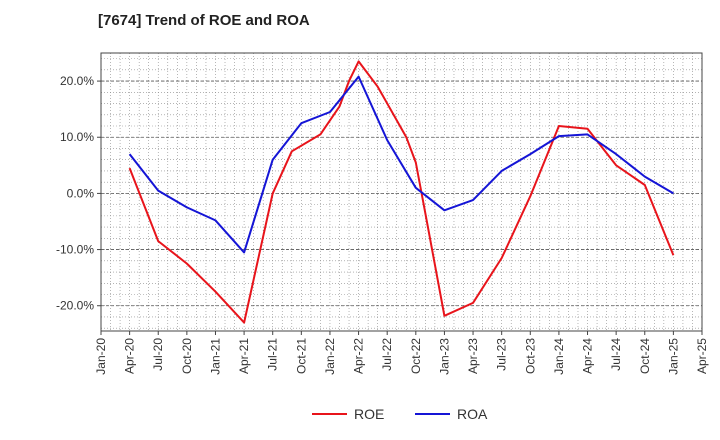  What do you see at coordinates (559, 356) in the screenshot?
I see `x-tick-label: Jan-24` at bounding box center [559, 356].